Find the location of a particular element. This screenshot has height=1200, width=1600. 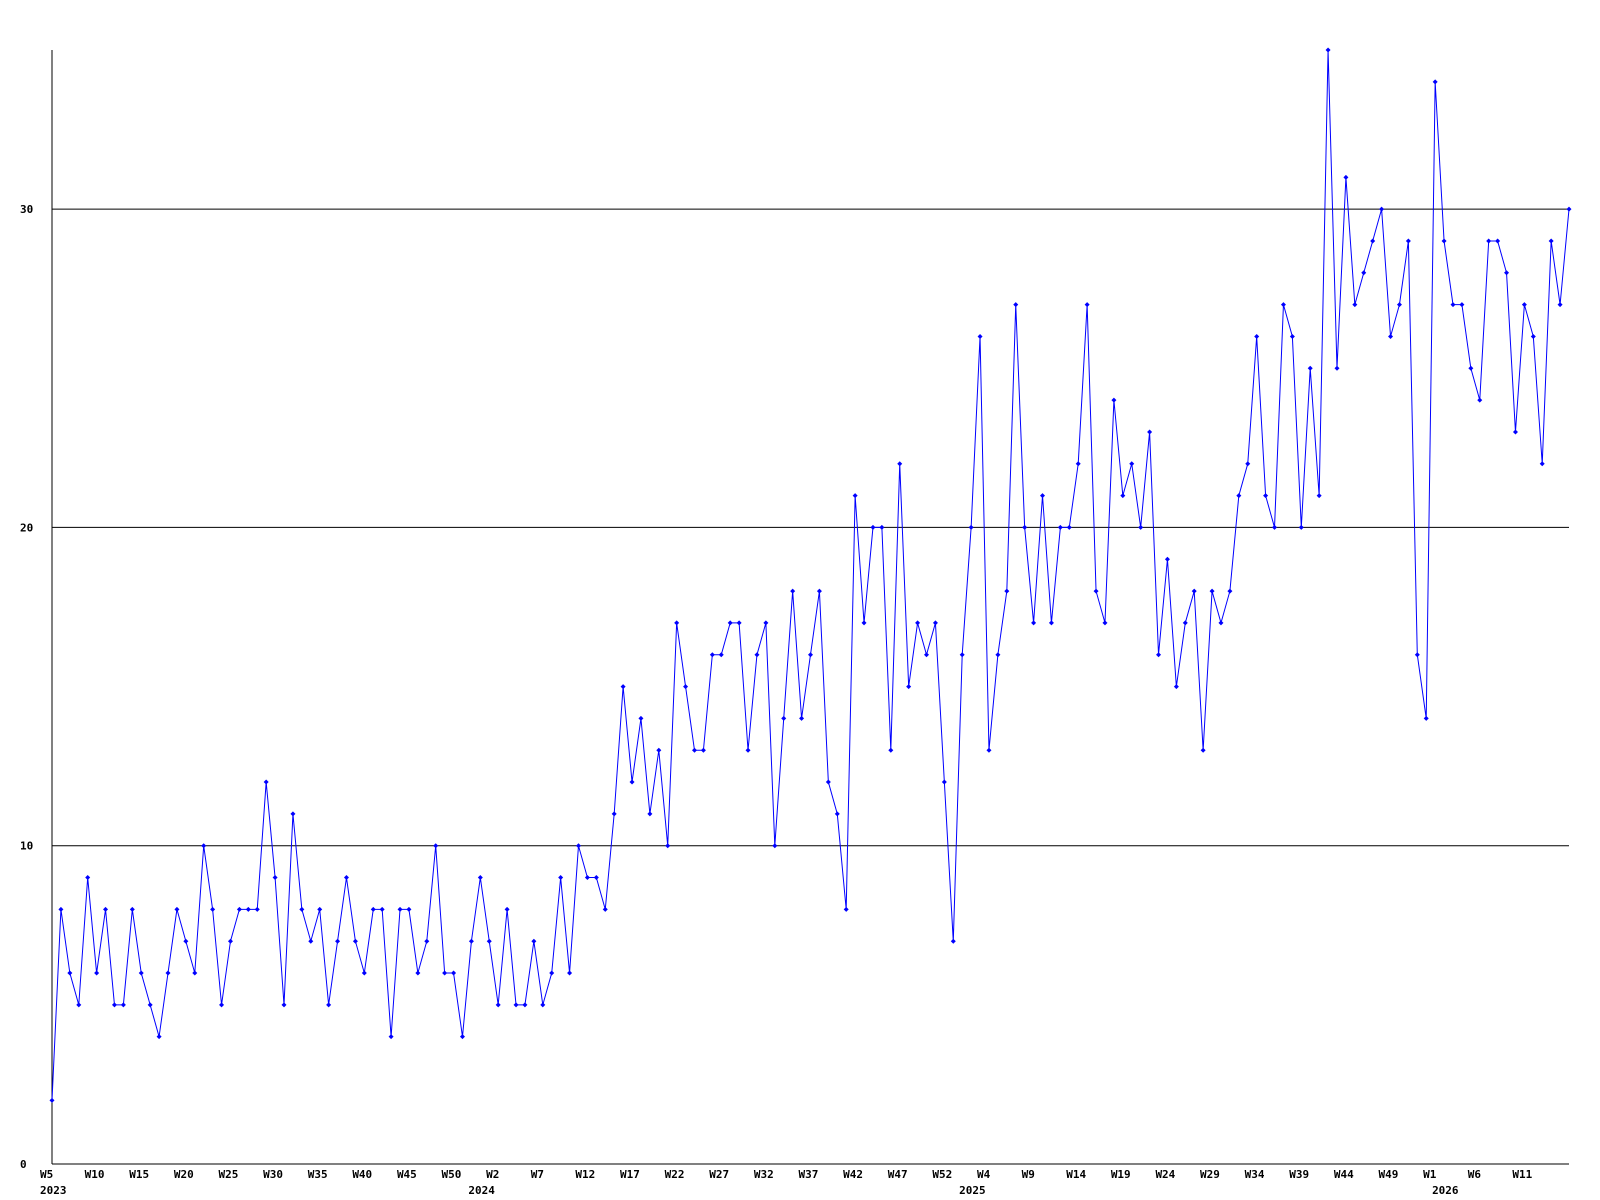

x-tick-label: W5 is located at coordinates (46, 1174).